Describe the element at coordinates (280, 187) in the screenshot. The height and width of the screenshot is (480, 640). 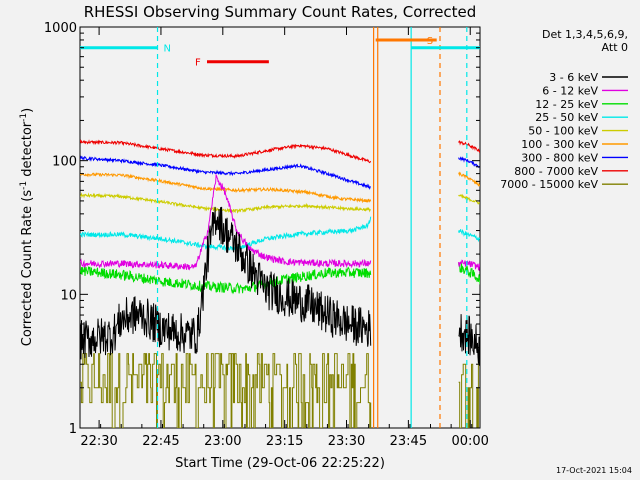
I see `series-line-100-300-kev` at that location.